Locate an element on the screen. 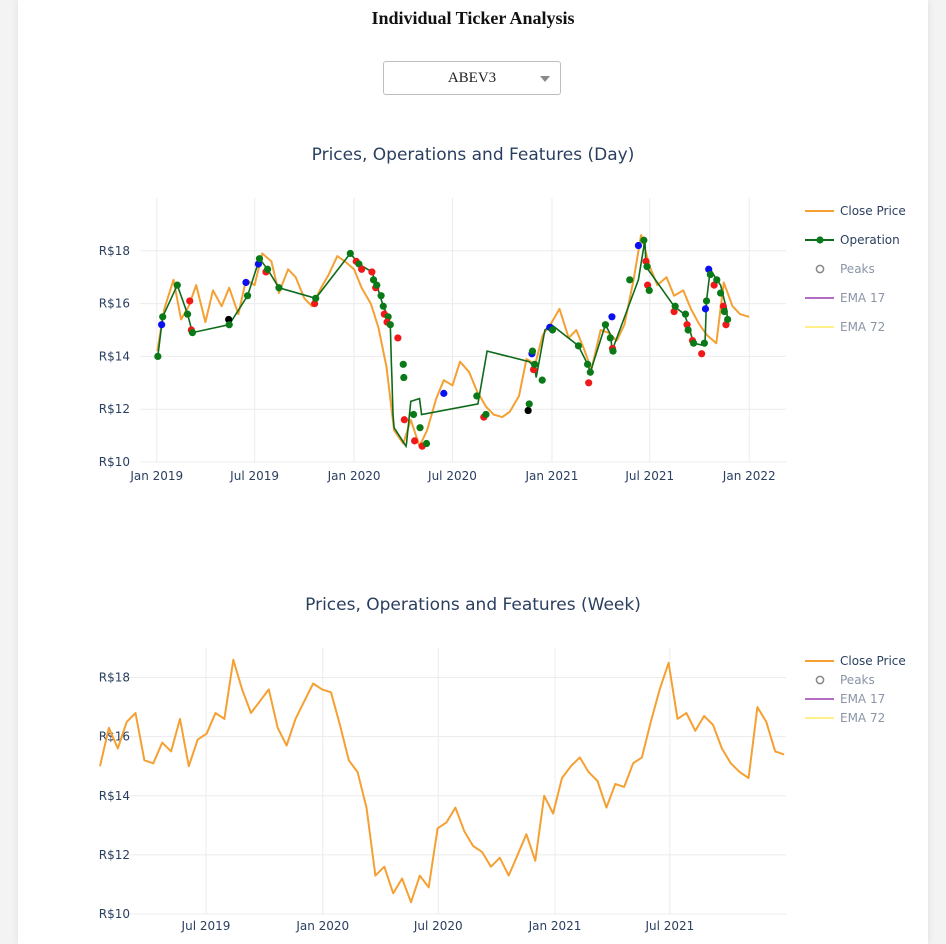 This screenshot has width=946, height=944. x-tick-label: Jul 2020 is located at coordinates (438, 926).